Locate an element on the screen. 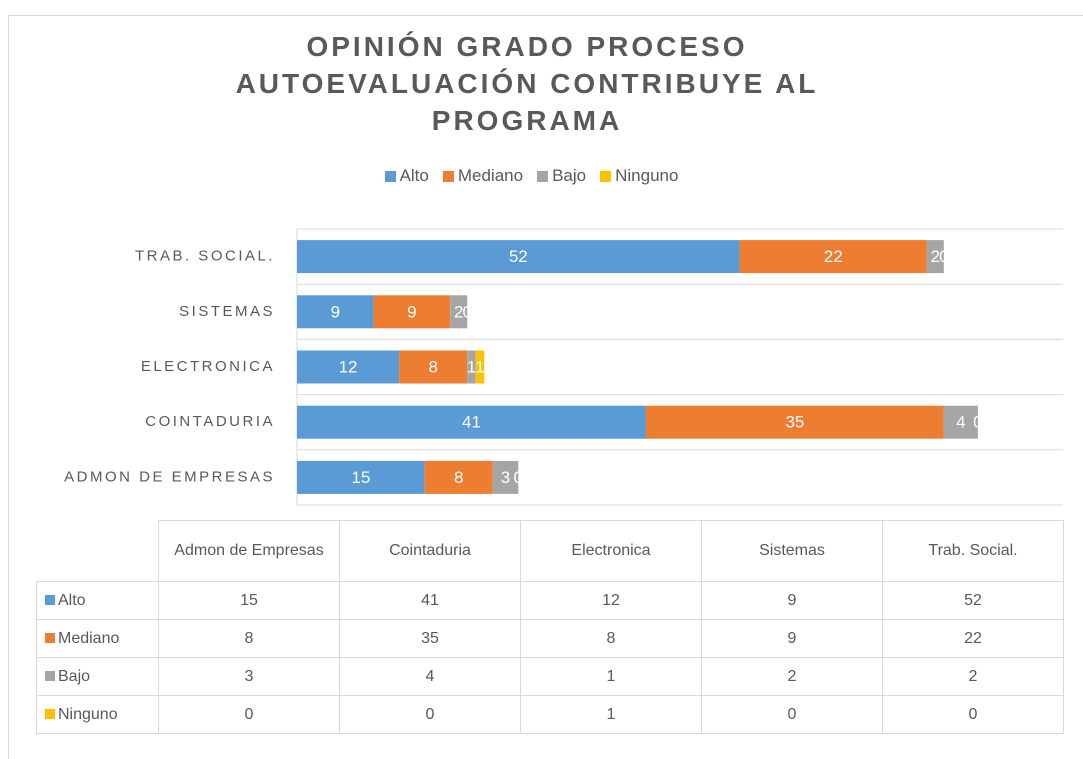 The width and height of the screenshot is (1083, 759). table-header-cell: Cointaduria is located at coordinates (430, 551).